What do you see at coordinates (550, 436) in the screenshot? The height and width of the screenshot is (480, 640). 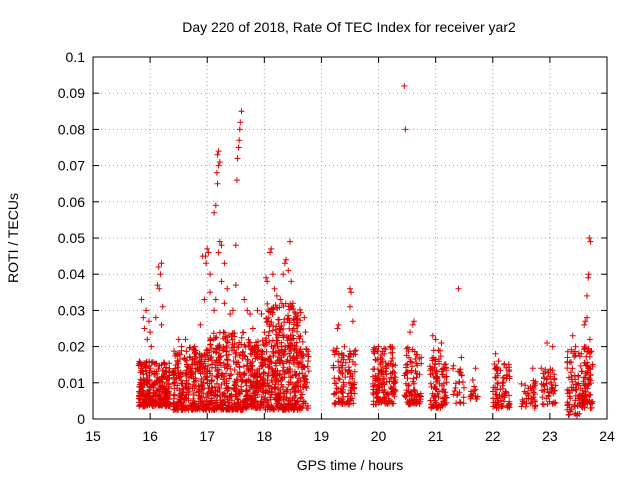 I see `x-tick-label: 23` at bounding box center [550, 436].